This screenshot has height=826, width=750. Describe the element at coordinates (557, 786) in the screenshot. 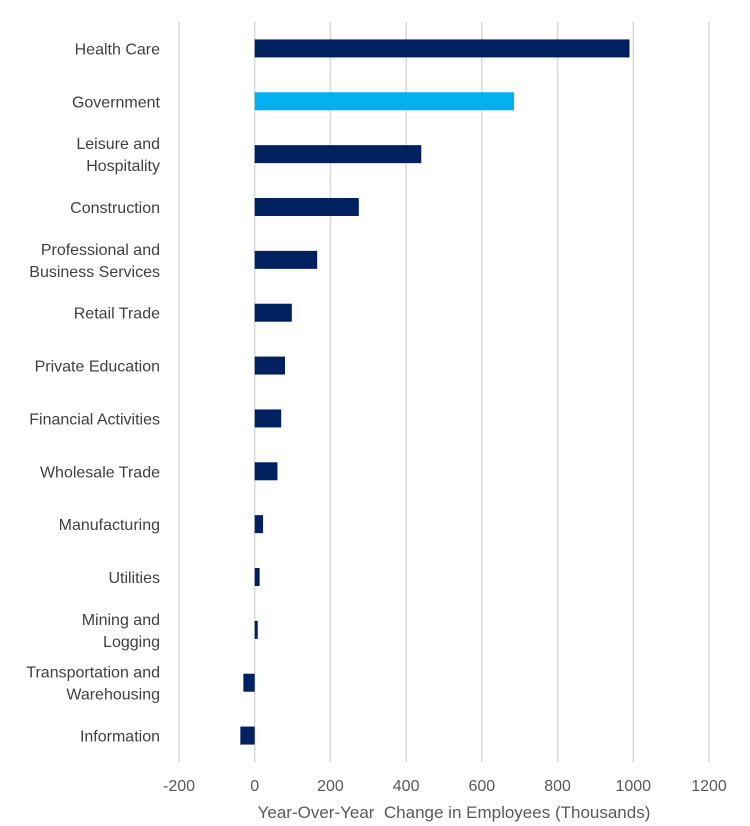

I see `x-tick-label: 800` at that location.